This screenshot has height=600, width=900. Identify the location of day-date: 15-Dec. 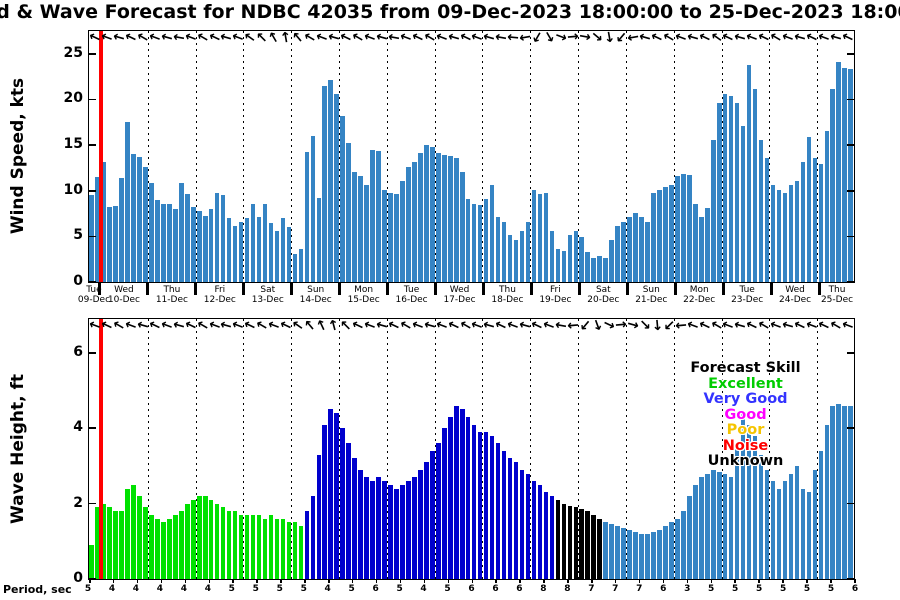
(363, 300).